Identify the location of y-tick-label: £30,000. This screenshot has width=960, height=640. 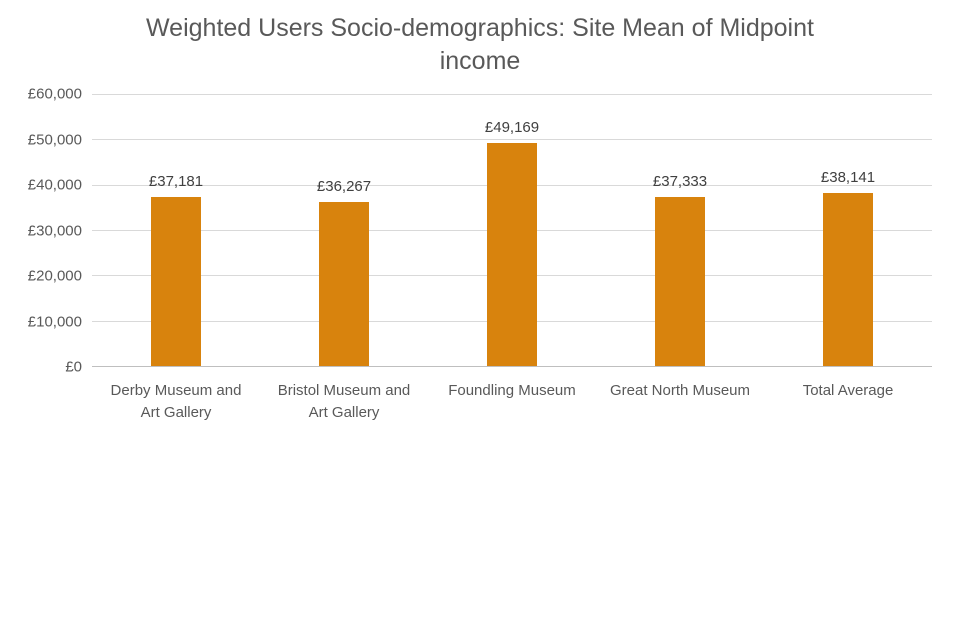
(54, 230).